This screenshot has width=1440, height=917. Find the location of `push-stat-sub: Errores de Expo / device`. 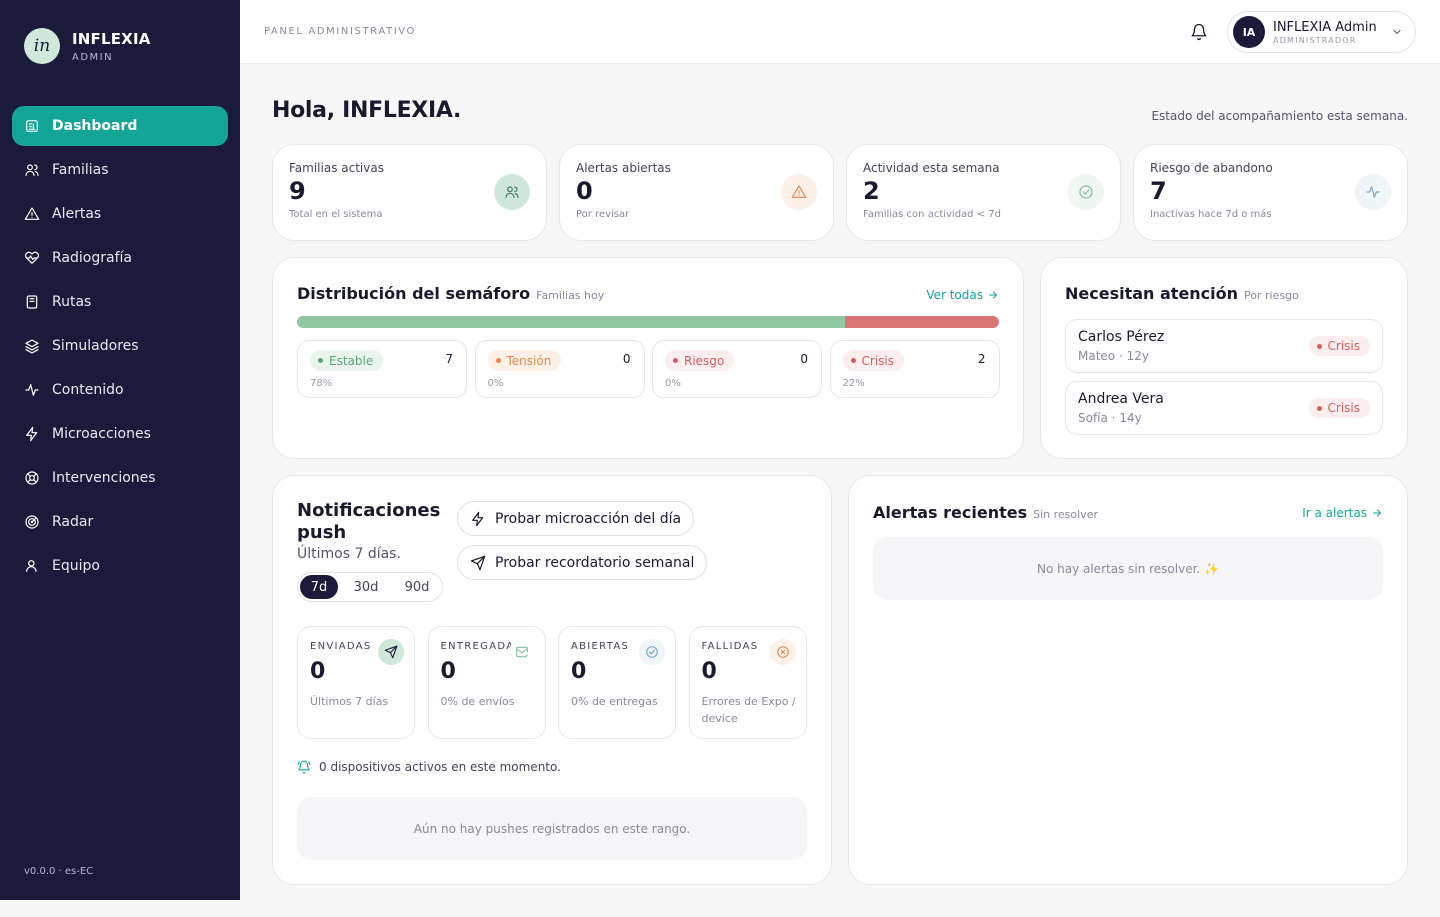

push-stat-sub: Errores de Expo / device is located at coordinates (748, 710).